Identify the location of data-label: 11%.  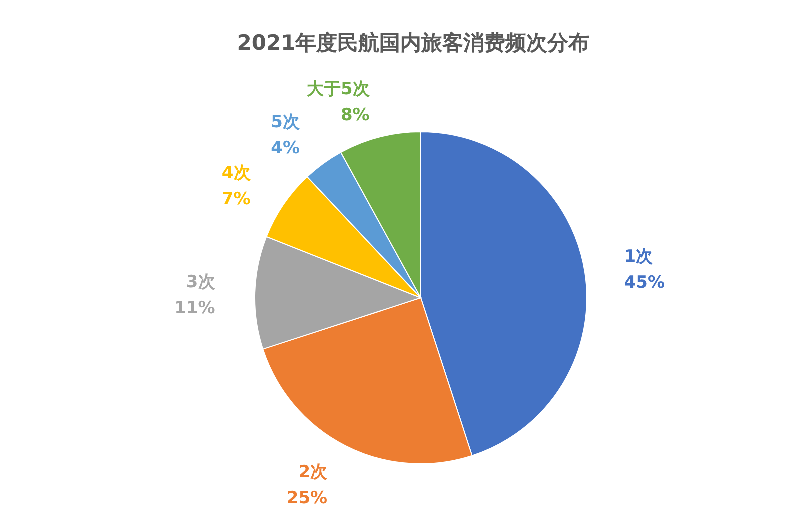
(195, 308).